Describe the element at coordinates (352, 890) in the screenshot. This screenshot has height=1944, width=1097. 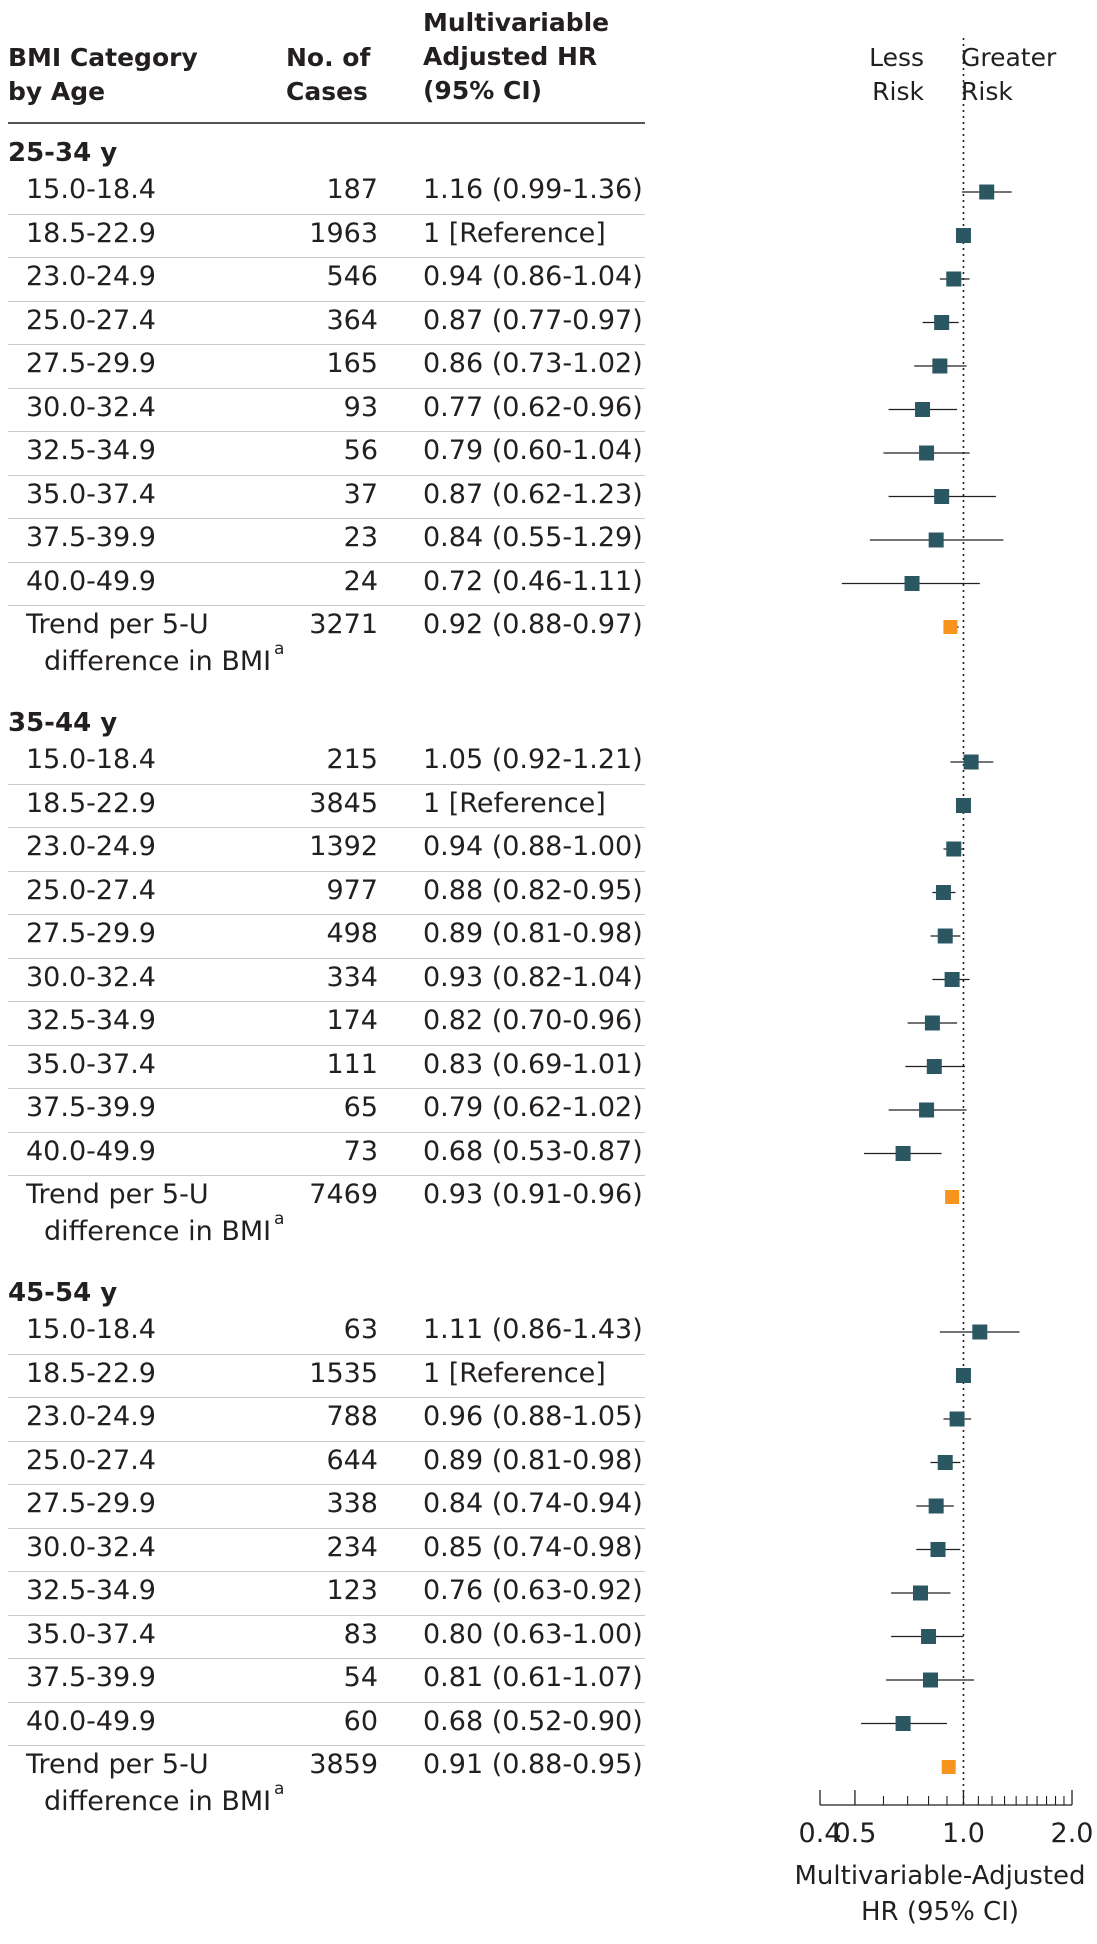
I see `cases-cell: 977` at that location.